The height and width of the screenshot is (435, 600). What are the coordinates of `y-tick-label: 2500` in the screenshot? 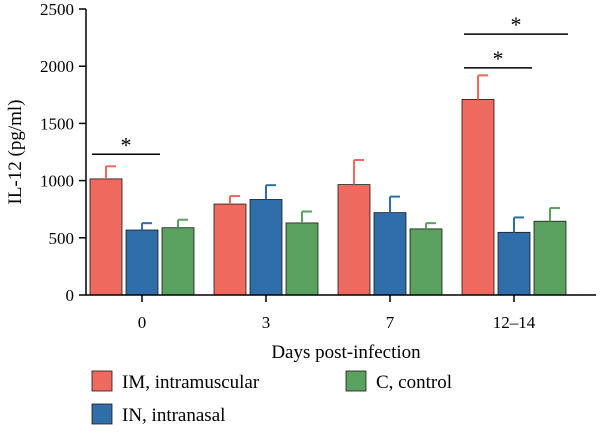 It's located at (57, 9).